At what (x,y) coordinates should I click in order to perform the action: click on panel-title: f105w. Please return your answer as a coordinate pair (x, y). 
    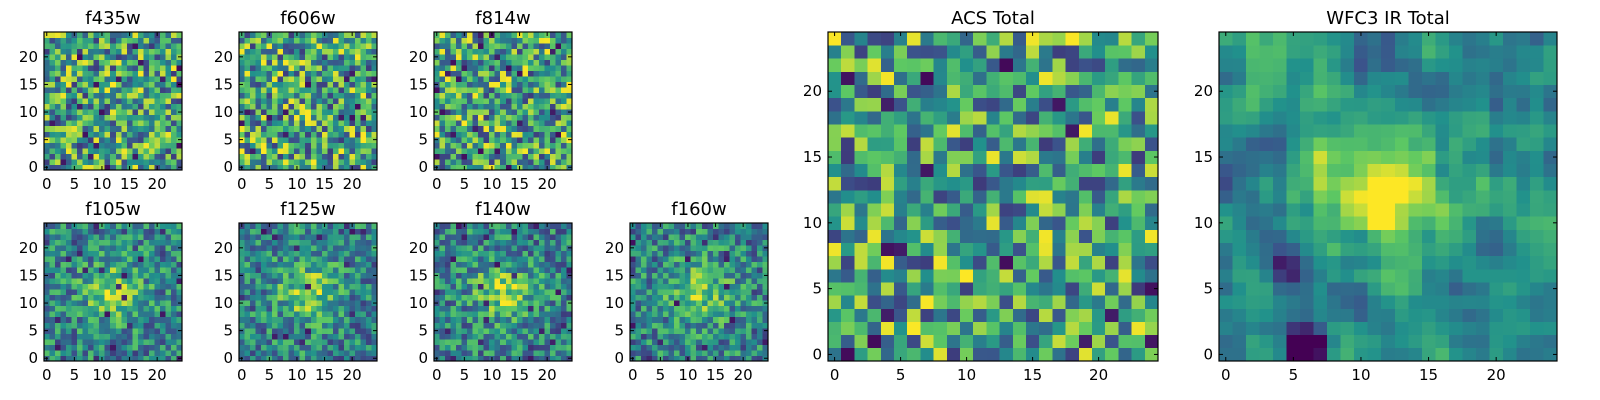
    Looking at the image, I should click on (112, 209).